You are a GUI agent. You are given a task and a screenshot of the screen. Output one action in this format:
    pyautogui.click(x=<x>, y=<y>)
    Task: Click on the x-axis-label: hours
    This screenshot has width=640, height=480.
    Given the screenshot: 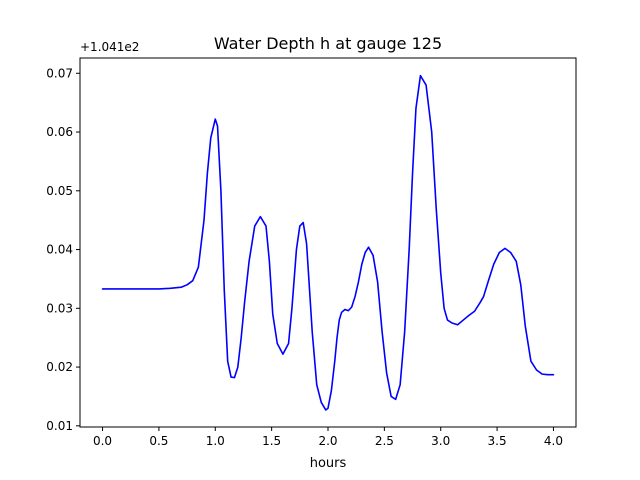 What is the action you would take?
    pyautogui.click(x=328, y=463)
    